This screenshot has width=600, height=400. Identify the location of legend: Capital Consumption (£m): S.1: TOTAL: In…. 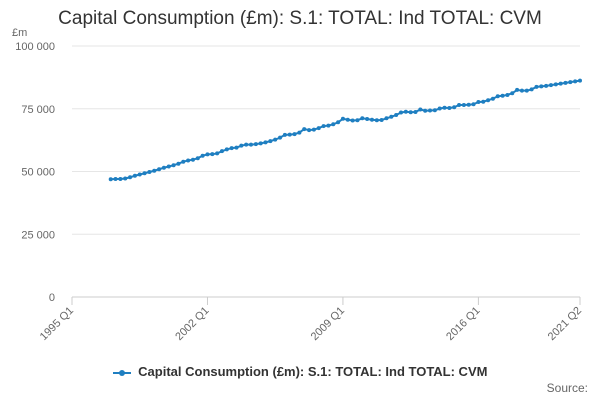
(300, 371).